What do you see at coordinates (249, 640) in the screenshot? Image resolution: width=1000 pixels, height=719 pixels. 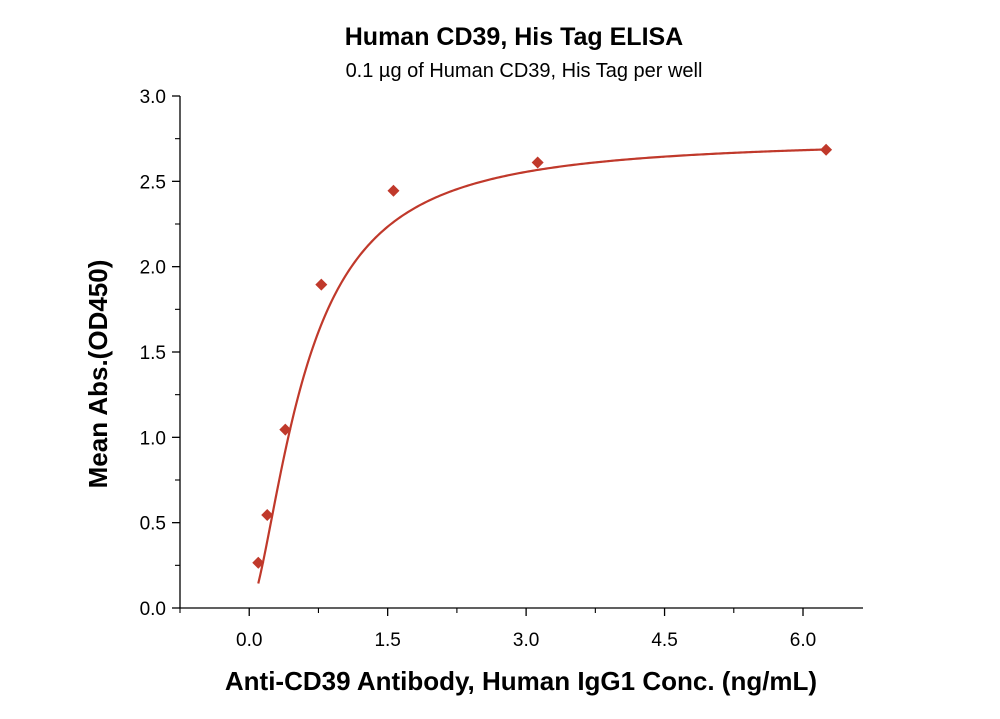 I see `x-tick-label: 0.0` at bounding box center [249, 640].